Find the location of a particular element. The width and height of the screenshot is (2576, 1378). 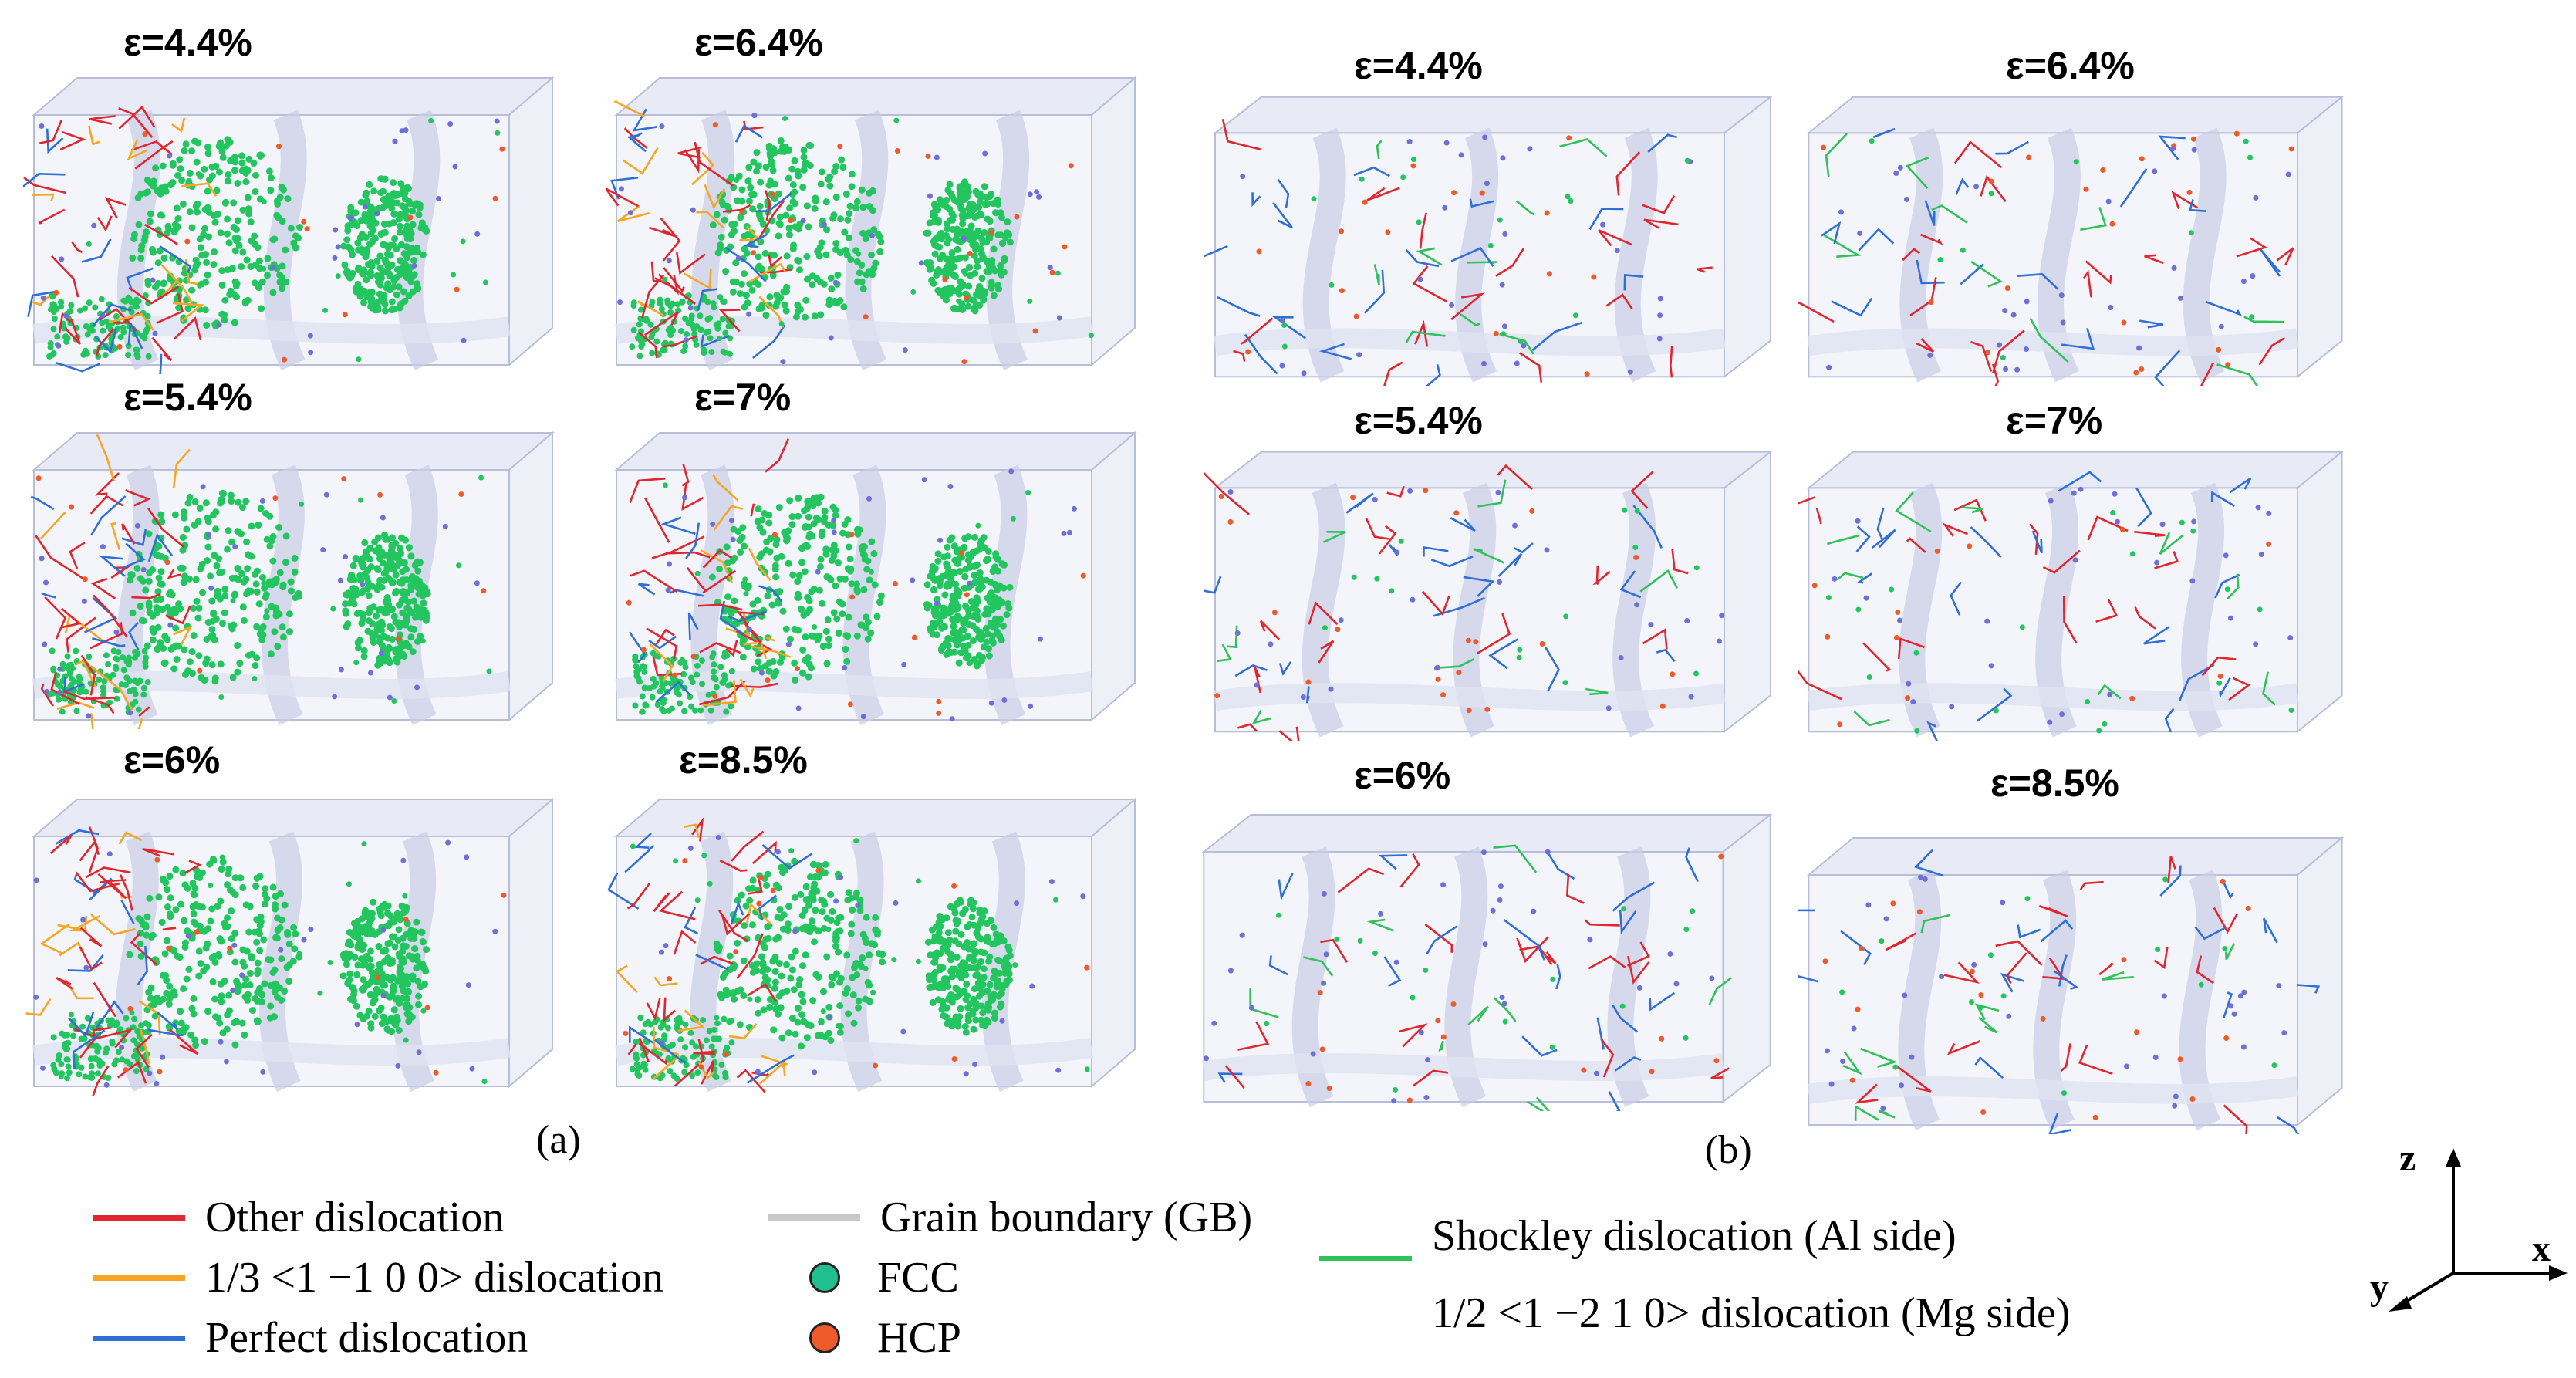

legend-fcc: FCC is located at coordinates (882, 1277).